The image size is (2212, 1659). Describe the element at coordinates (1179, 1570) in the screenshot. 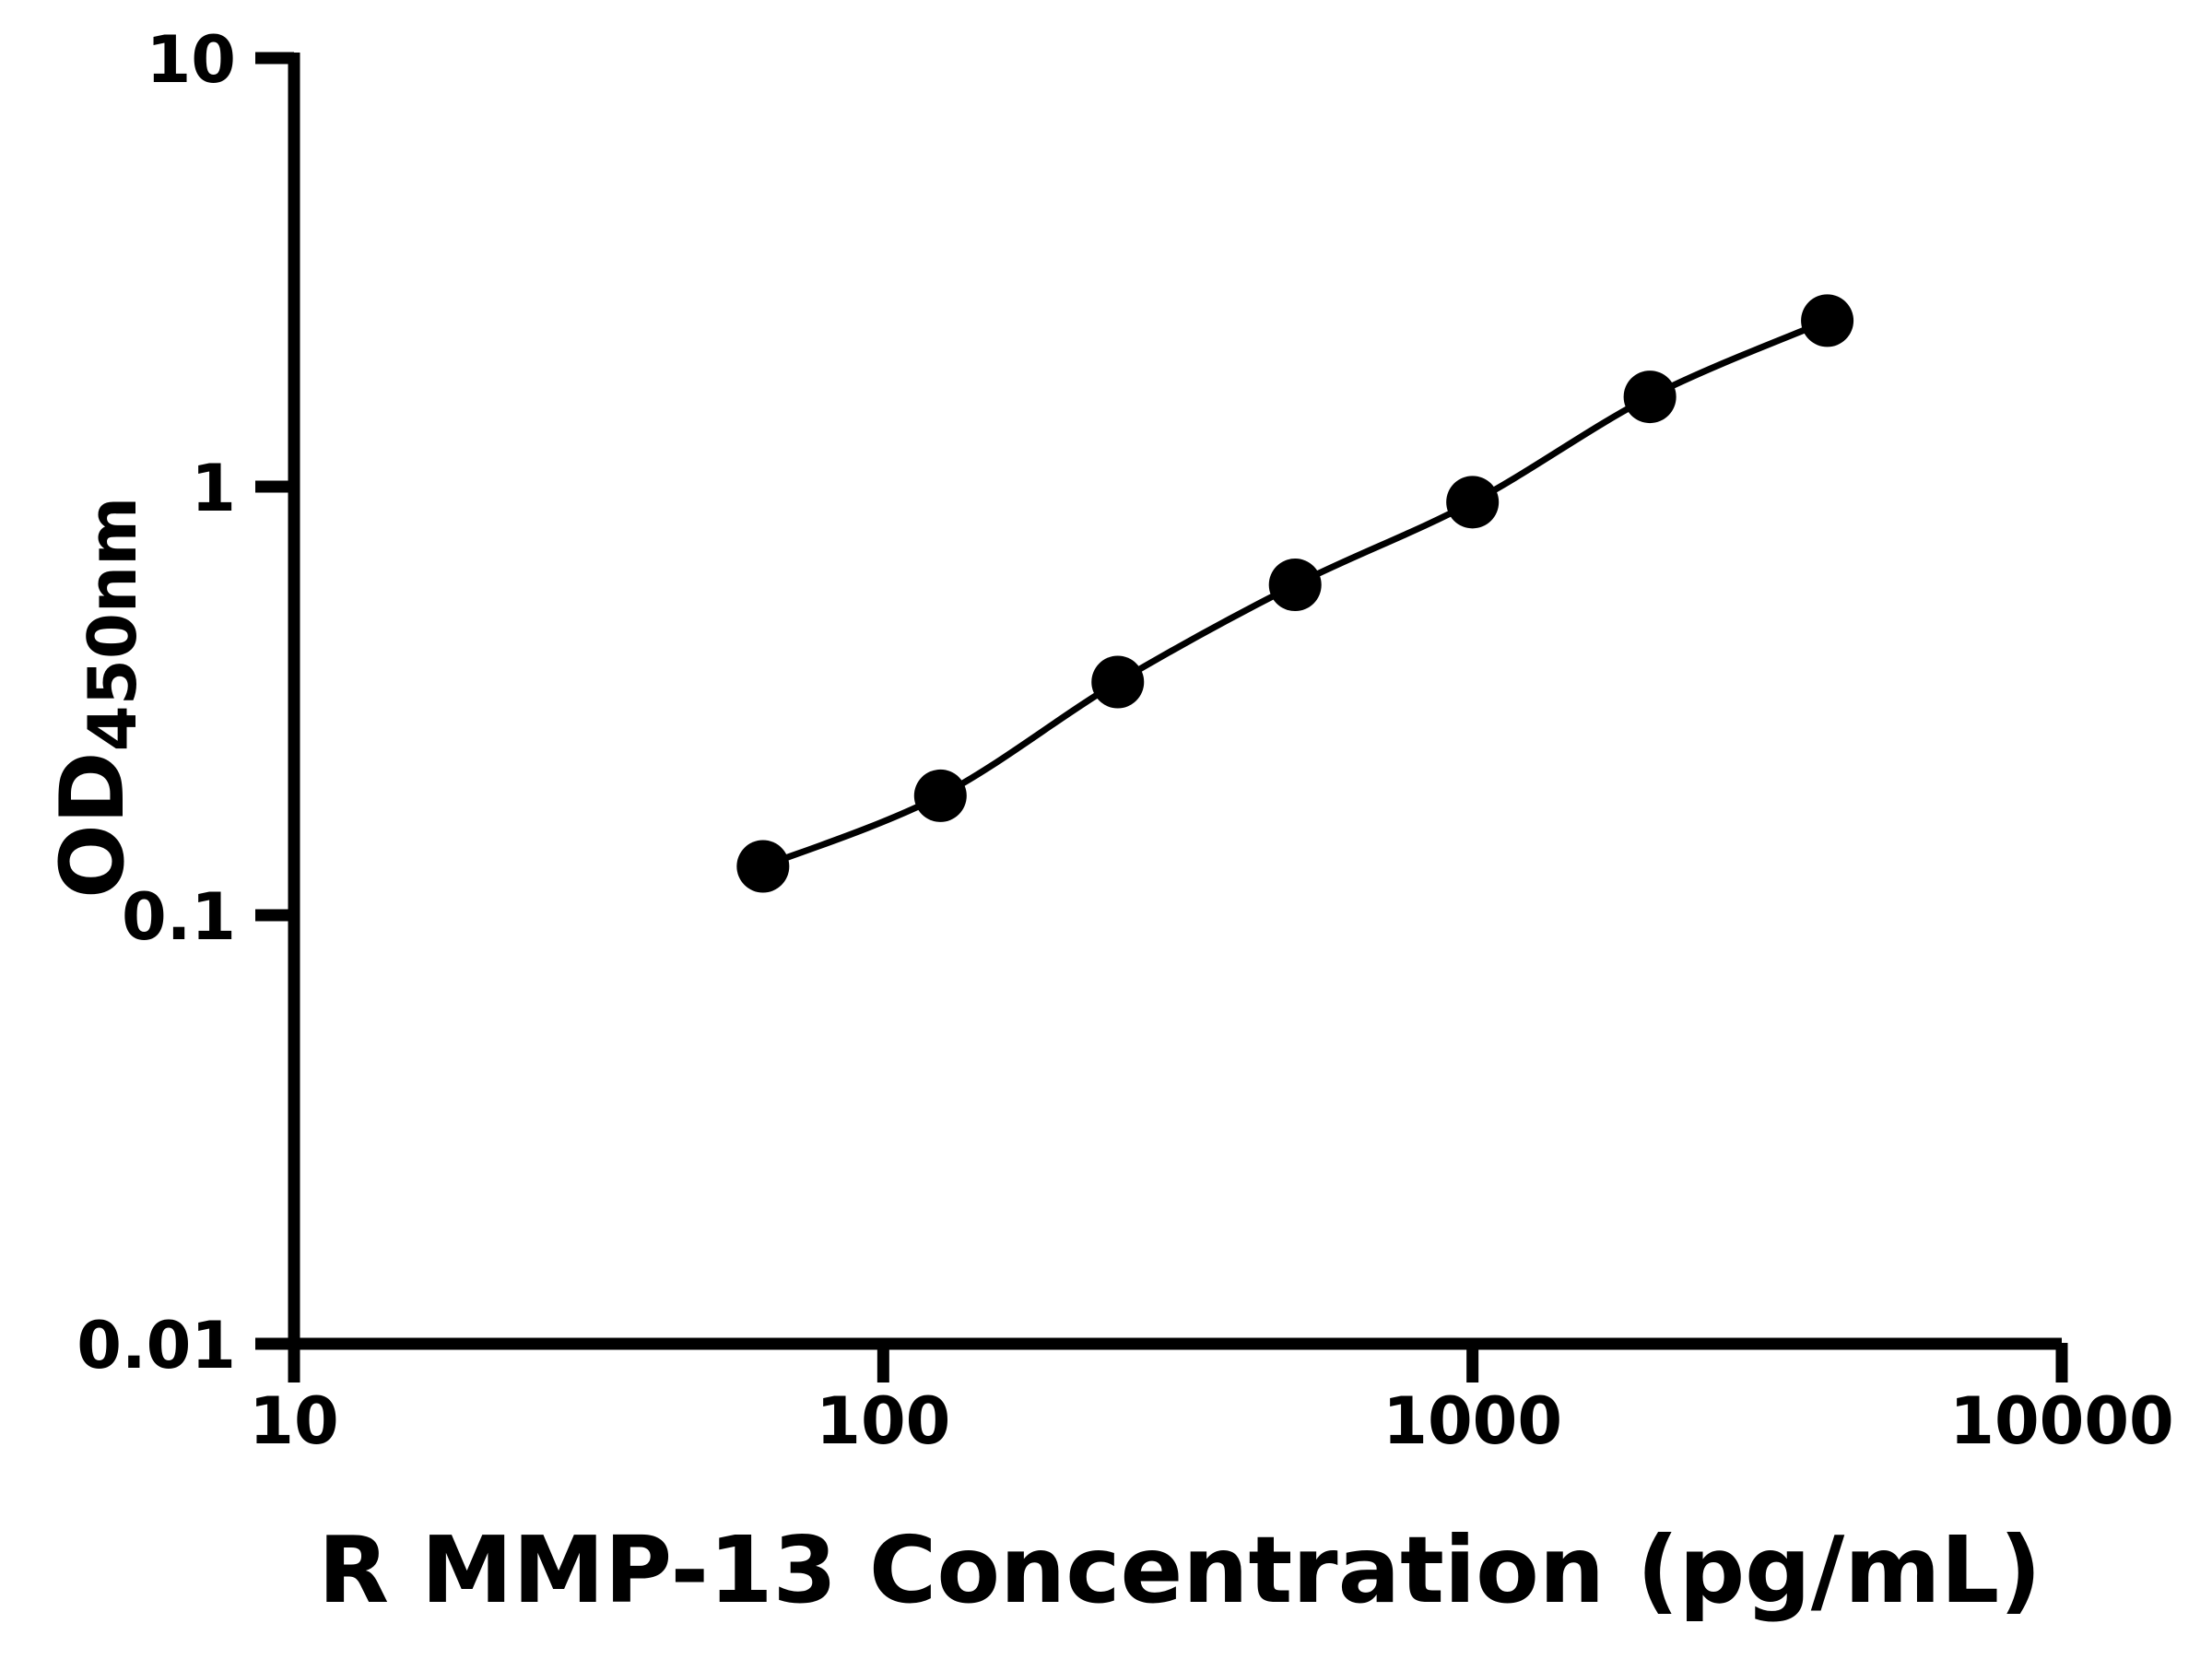

I see `x-axis-title: R MMP-13 Concentration (pg/mL)` at that location.